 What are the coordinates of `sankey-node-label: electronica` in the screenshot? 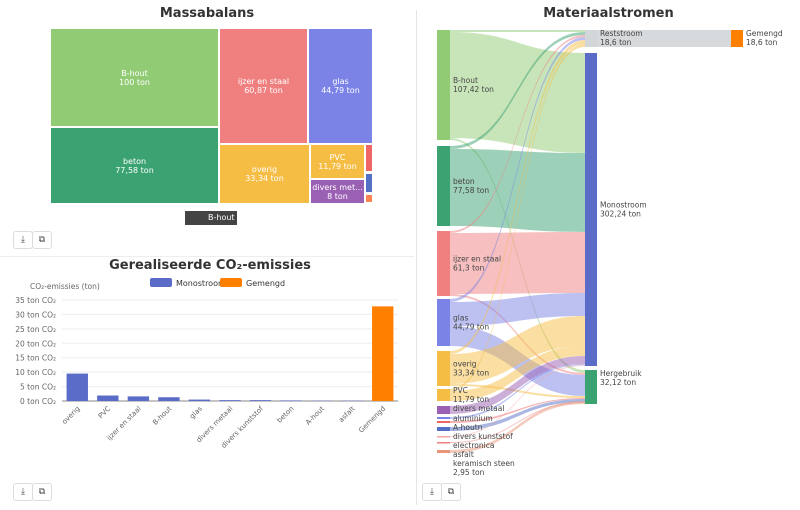 It's located at (473, 445).